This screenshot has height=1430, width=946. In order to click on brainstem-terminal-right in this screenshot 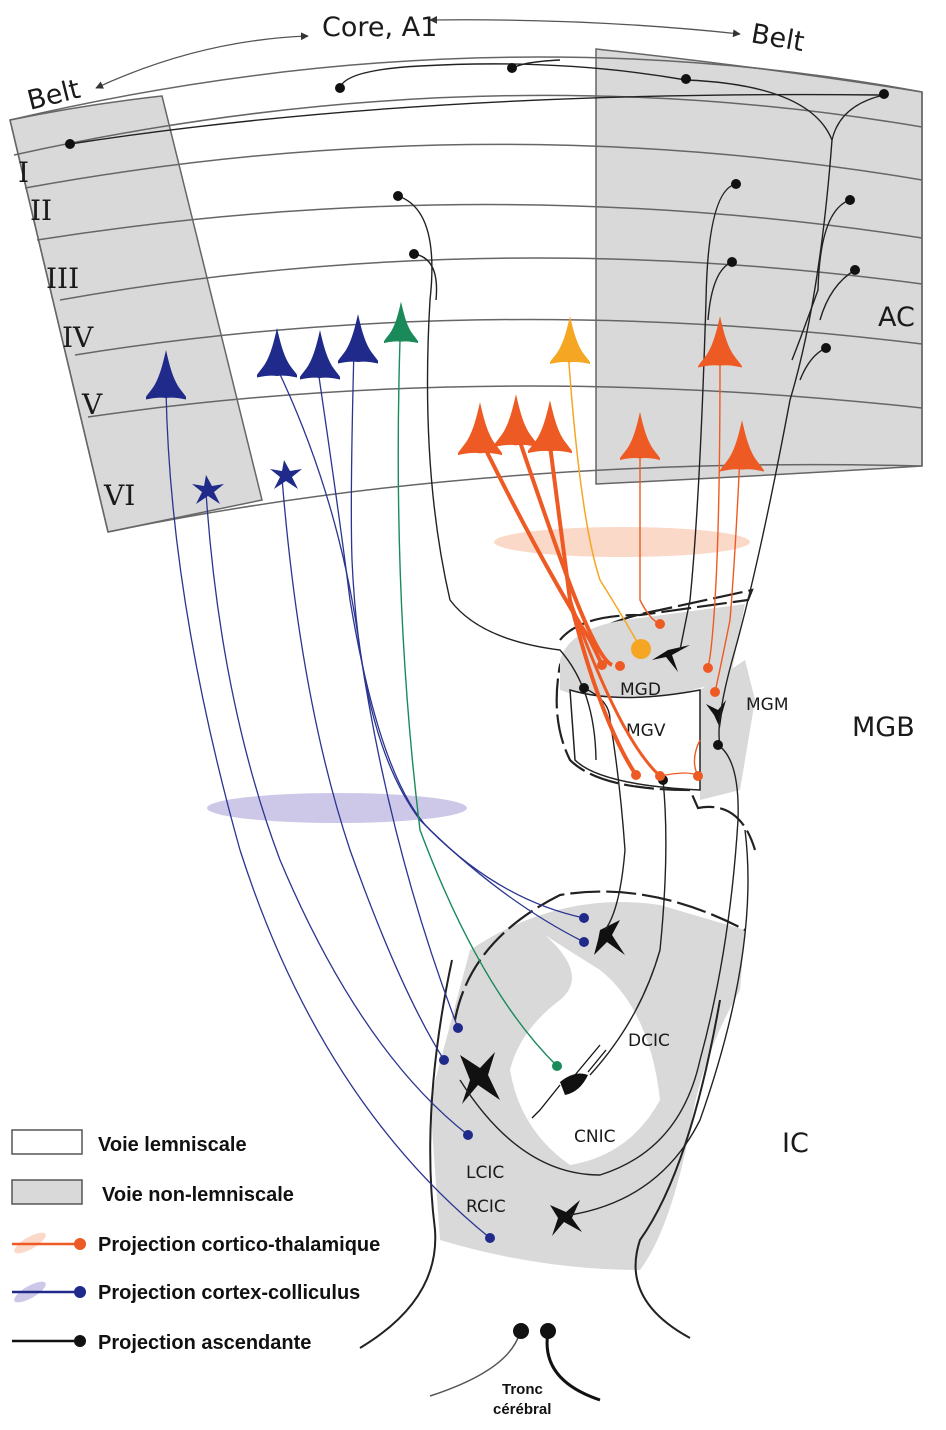, I will do `click(548, 1331)`.